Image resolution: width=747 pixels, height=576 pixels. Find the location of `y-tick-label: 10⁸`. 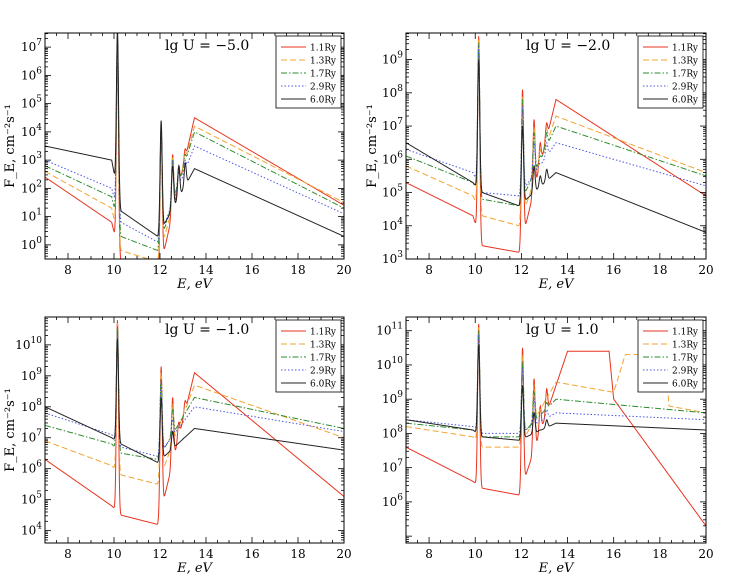

y-tick-label: 10⁸ is located at coordinates (392, 432).